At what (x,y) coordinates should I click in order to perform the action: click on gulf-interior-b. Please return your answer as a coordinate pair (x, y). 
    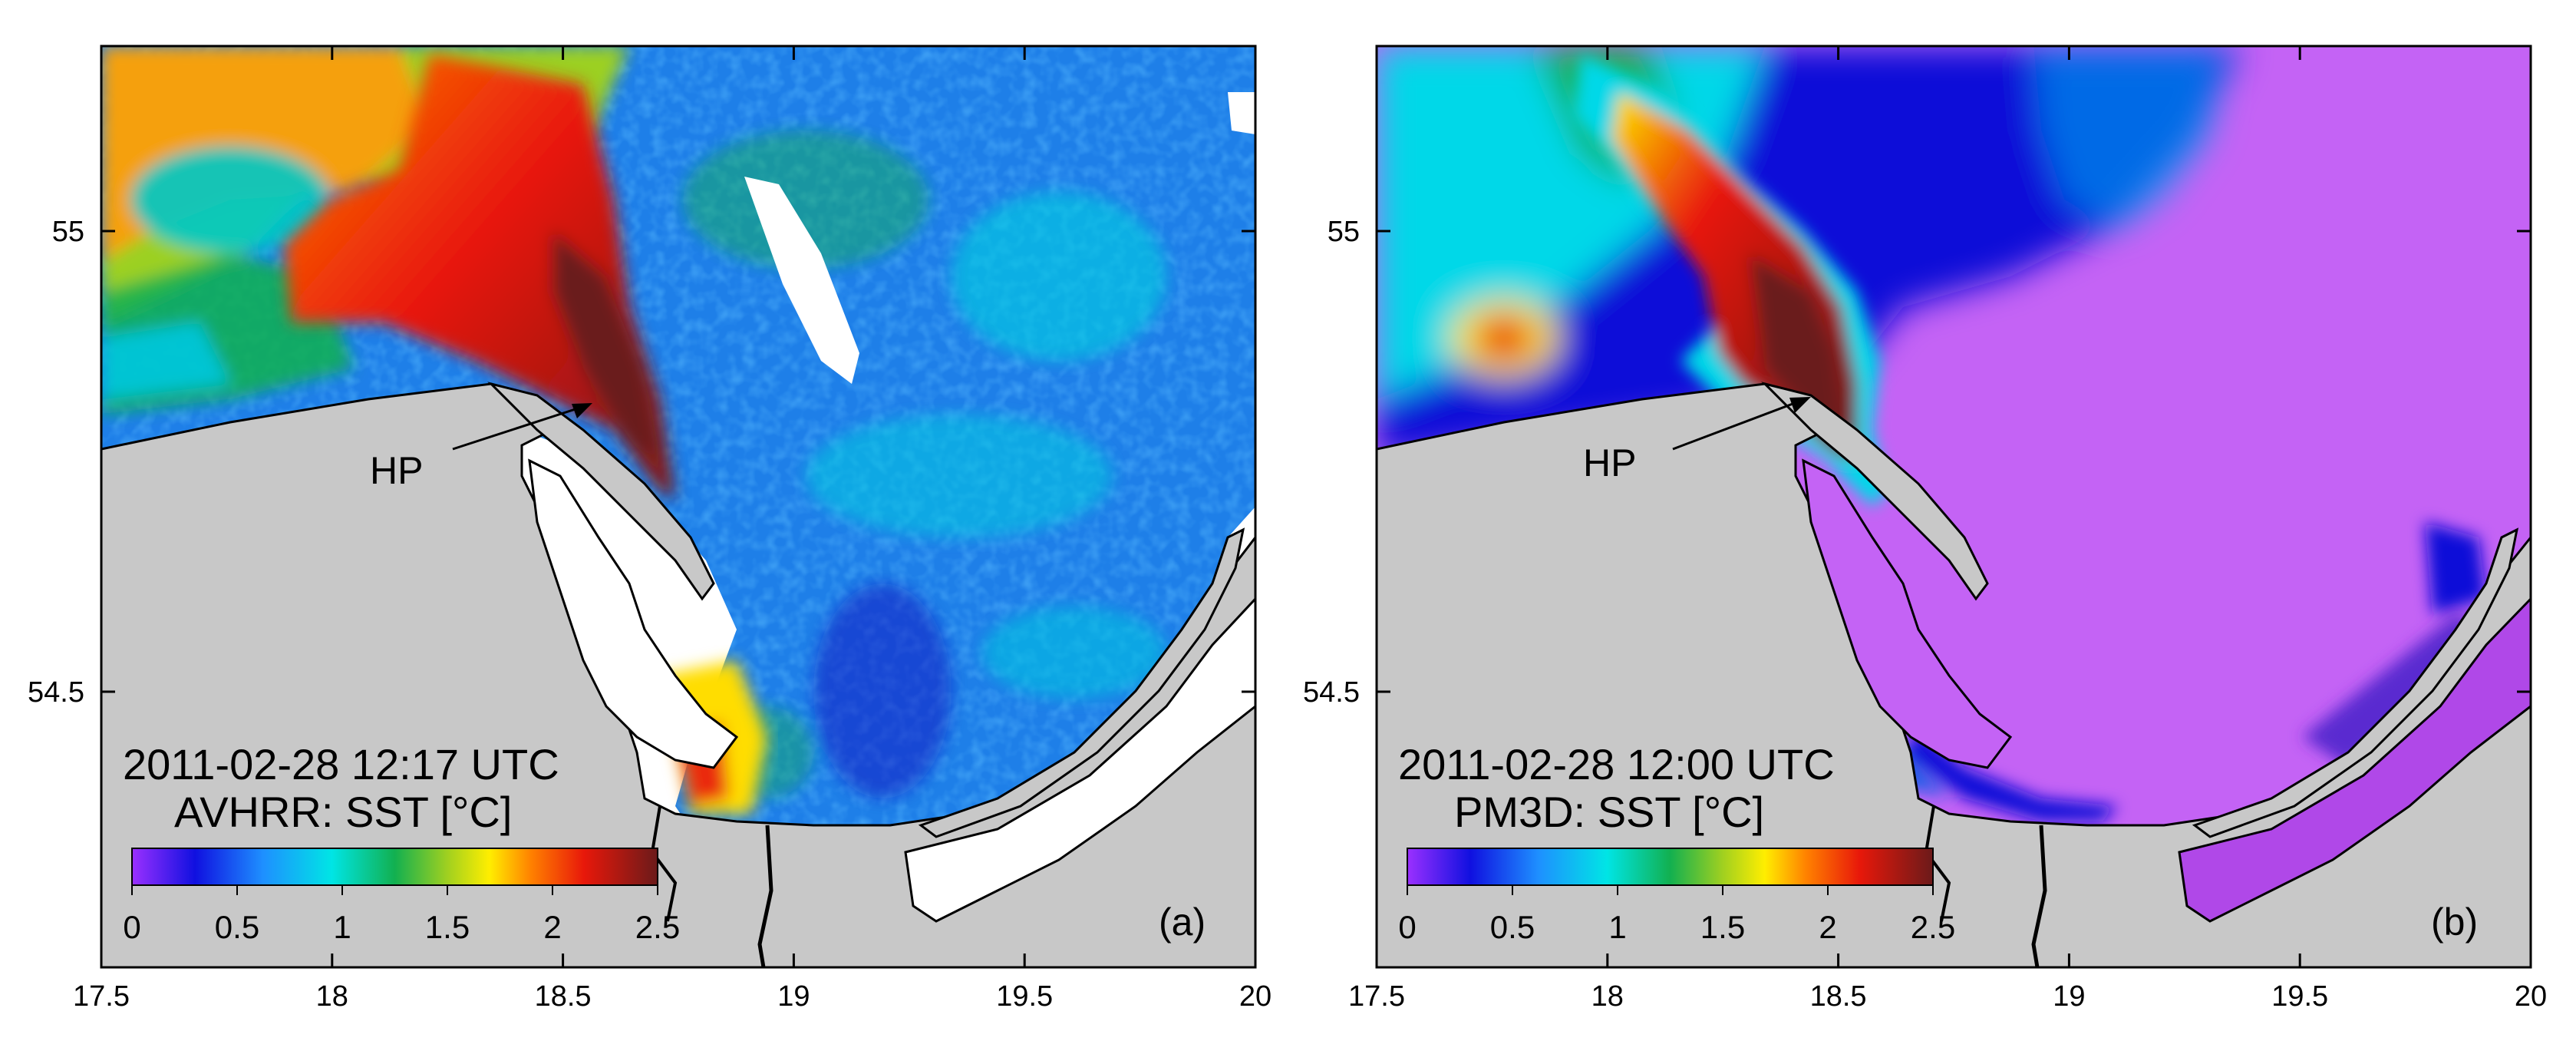
    Looking at the image, I should click on (1907, 613).